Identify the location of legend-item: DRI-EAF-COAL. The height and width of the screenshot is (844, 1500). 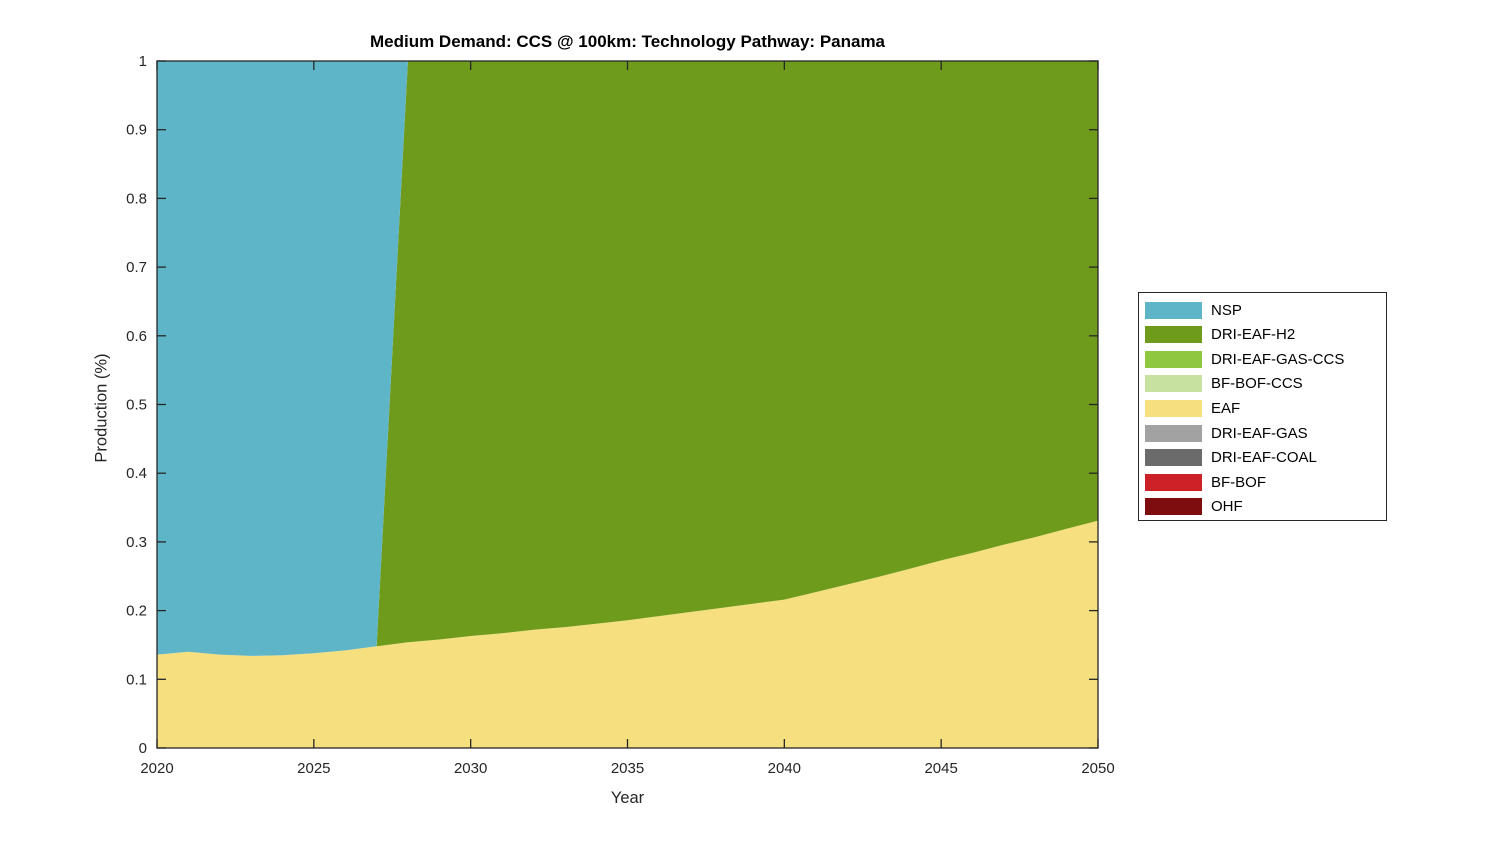
(1265, 457).